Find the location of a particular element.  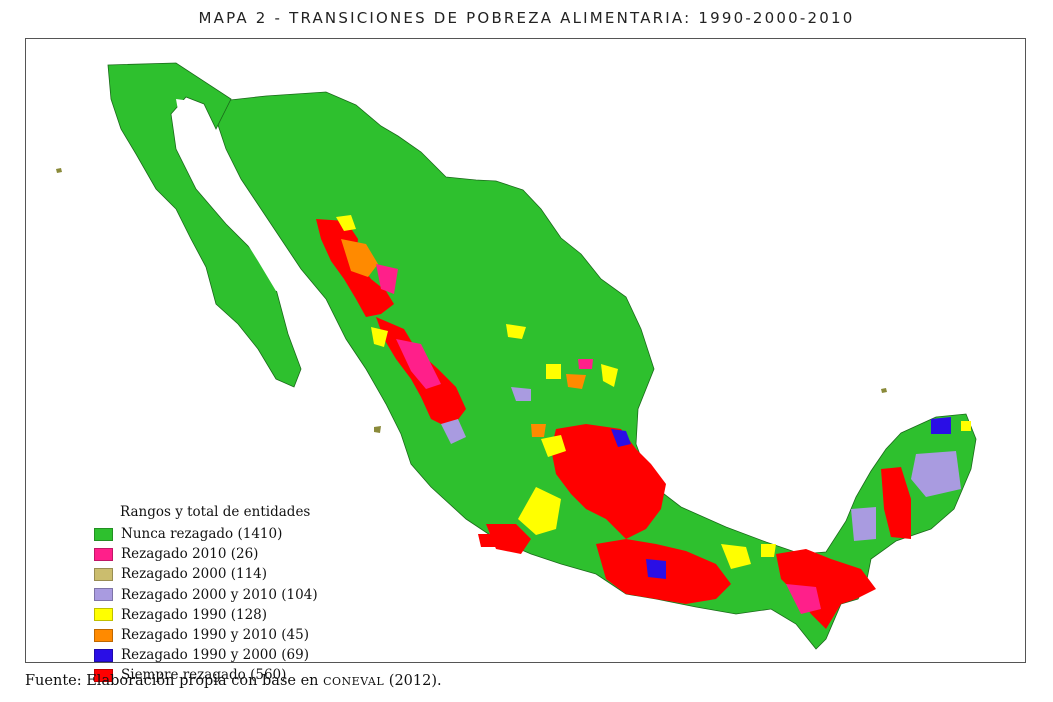

legend-label: Siempre rezagado (560) is located at coordinates (204, 675).